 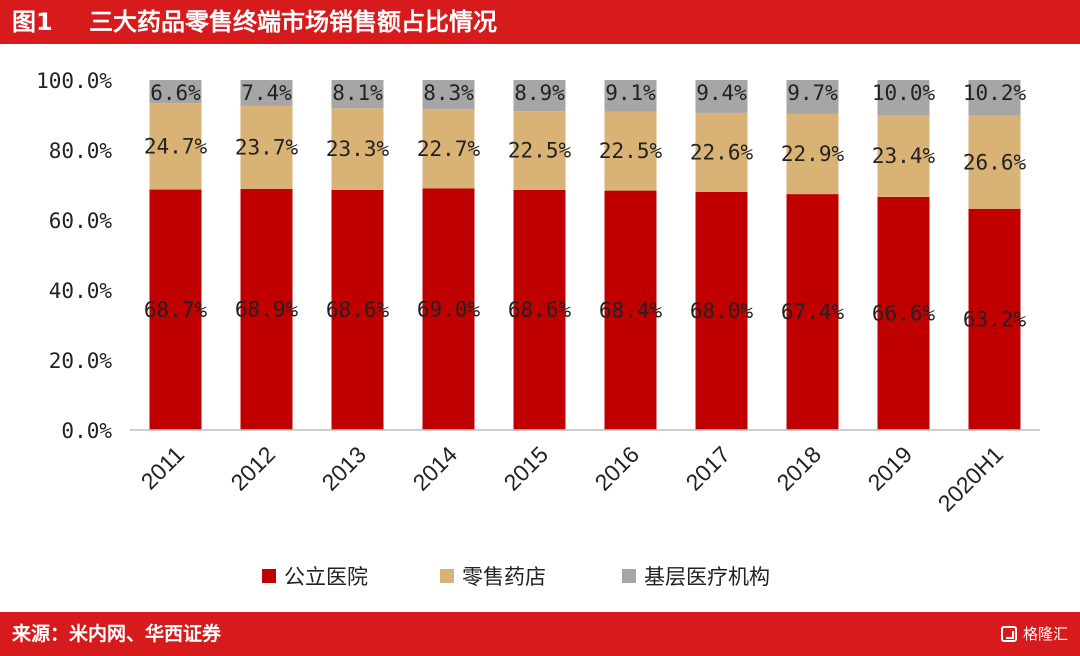 I want to click on data-label: 67.4%, so click(x=813, y=312).